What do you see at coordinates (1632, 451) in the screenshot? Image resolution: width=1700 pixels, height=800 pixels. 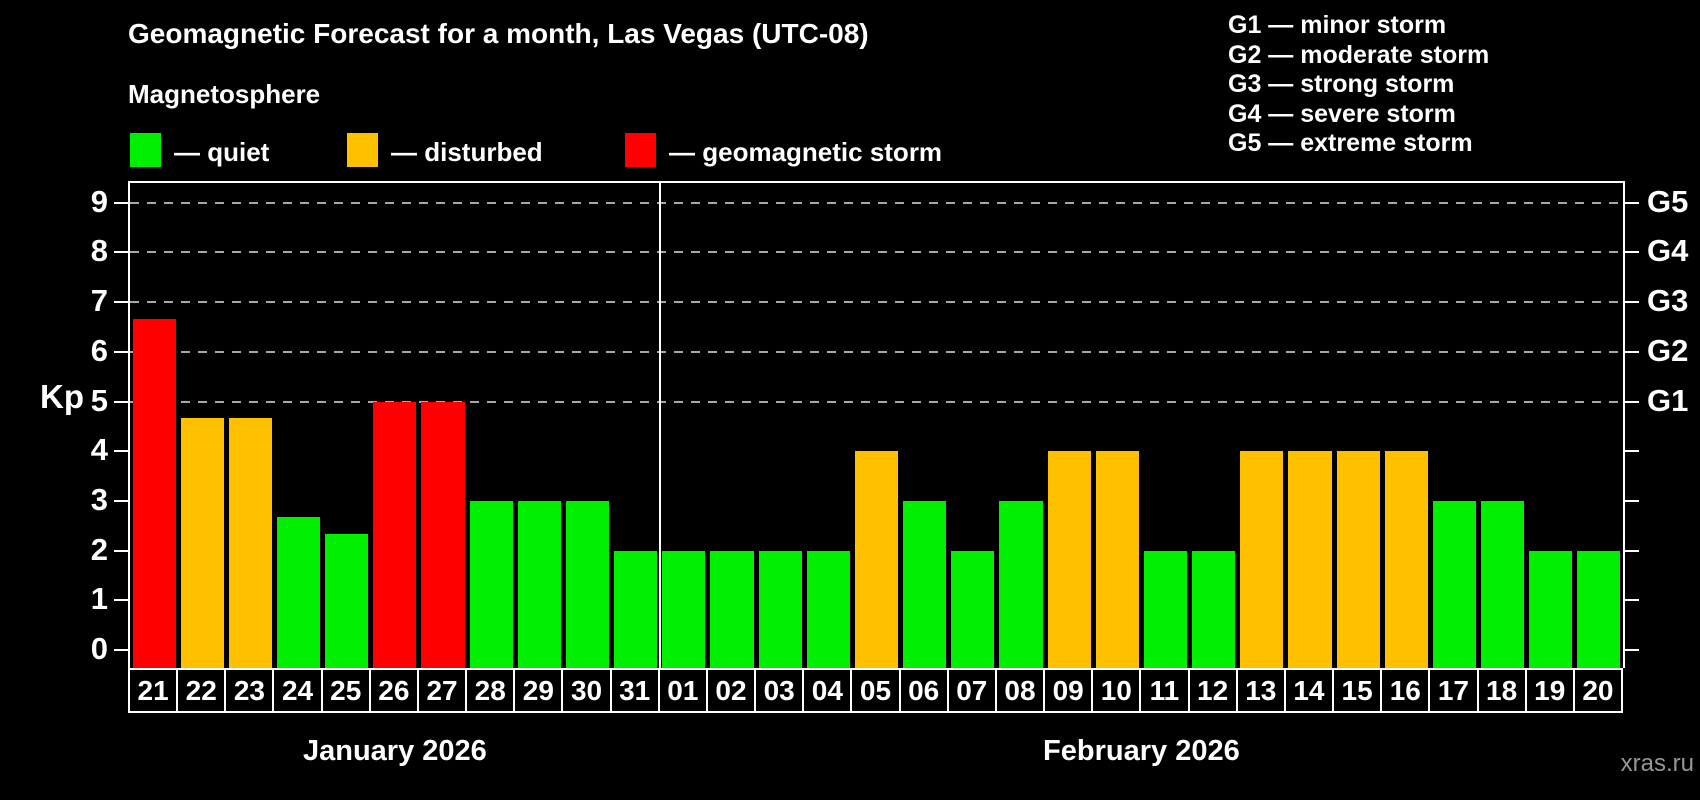 I see `right-tick-kp4` at bounding box center [1632, 451].